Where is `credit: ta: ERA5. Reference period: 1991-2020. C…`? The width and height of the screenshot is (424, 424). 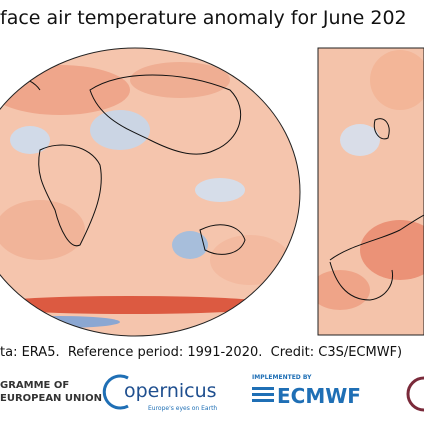
credit: ta: ERA5. Reference period: 1991-2020. C… is located at coordinates (201, 352).